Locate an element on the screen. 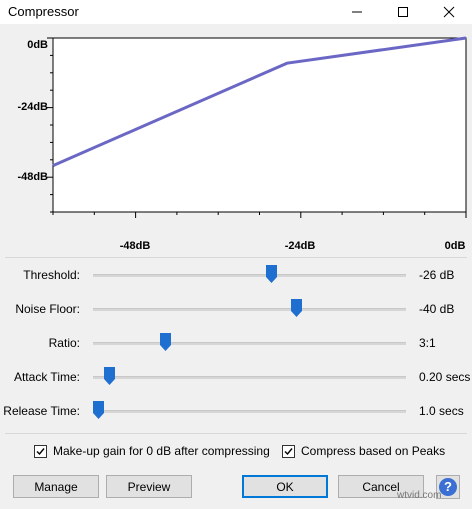 This screenshot has width=472, height=509. release-time-row: Release Time: 1.0 secs is located at coordinates (236, 411).